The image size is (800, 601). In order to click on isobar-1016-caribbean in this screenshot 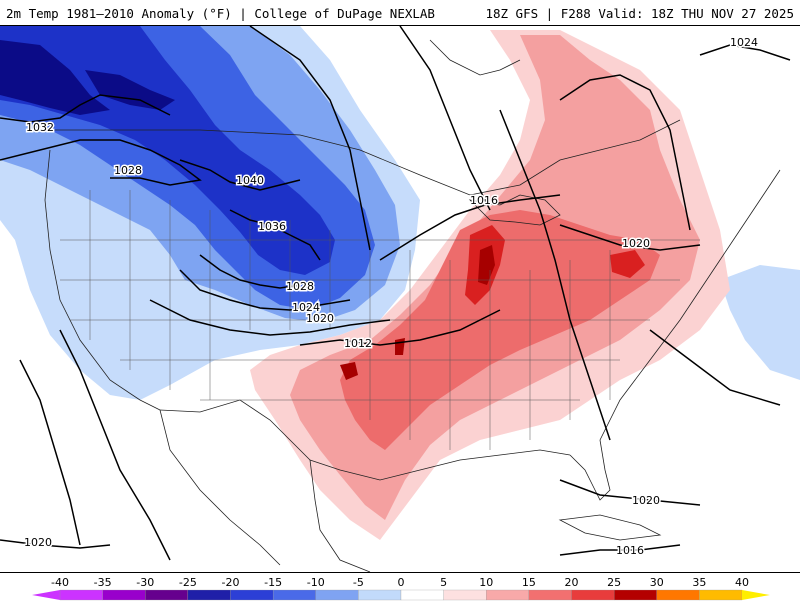, I will do `click(620, 550)`.